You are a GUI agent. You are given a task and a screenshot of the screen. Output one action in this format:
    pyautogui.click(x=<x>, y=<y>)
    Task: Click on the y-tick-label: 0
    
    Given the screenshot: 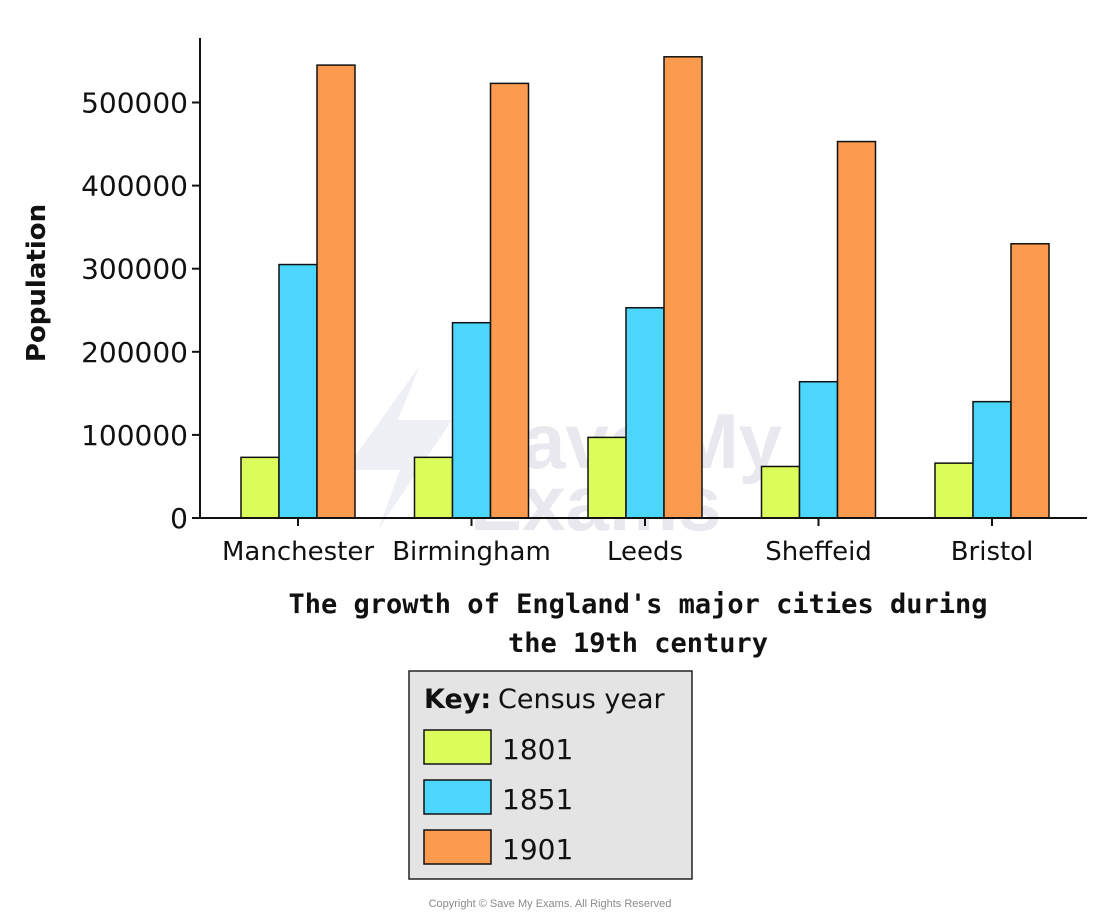 What is the action you would take?
    pyautogui.click(x=179, y=518)
    